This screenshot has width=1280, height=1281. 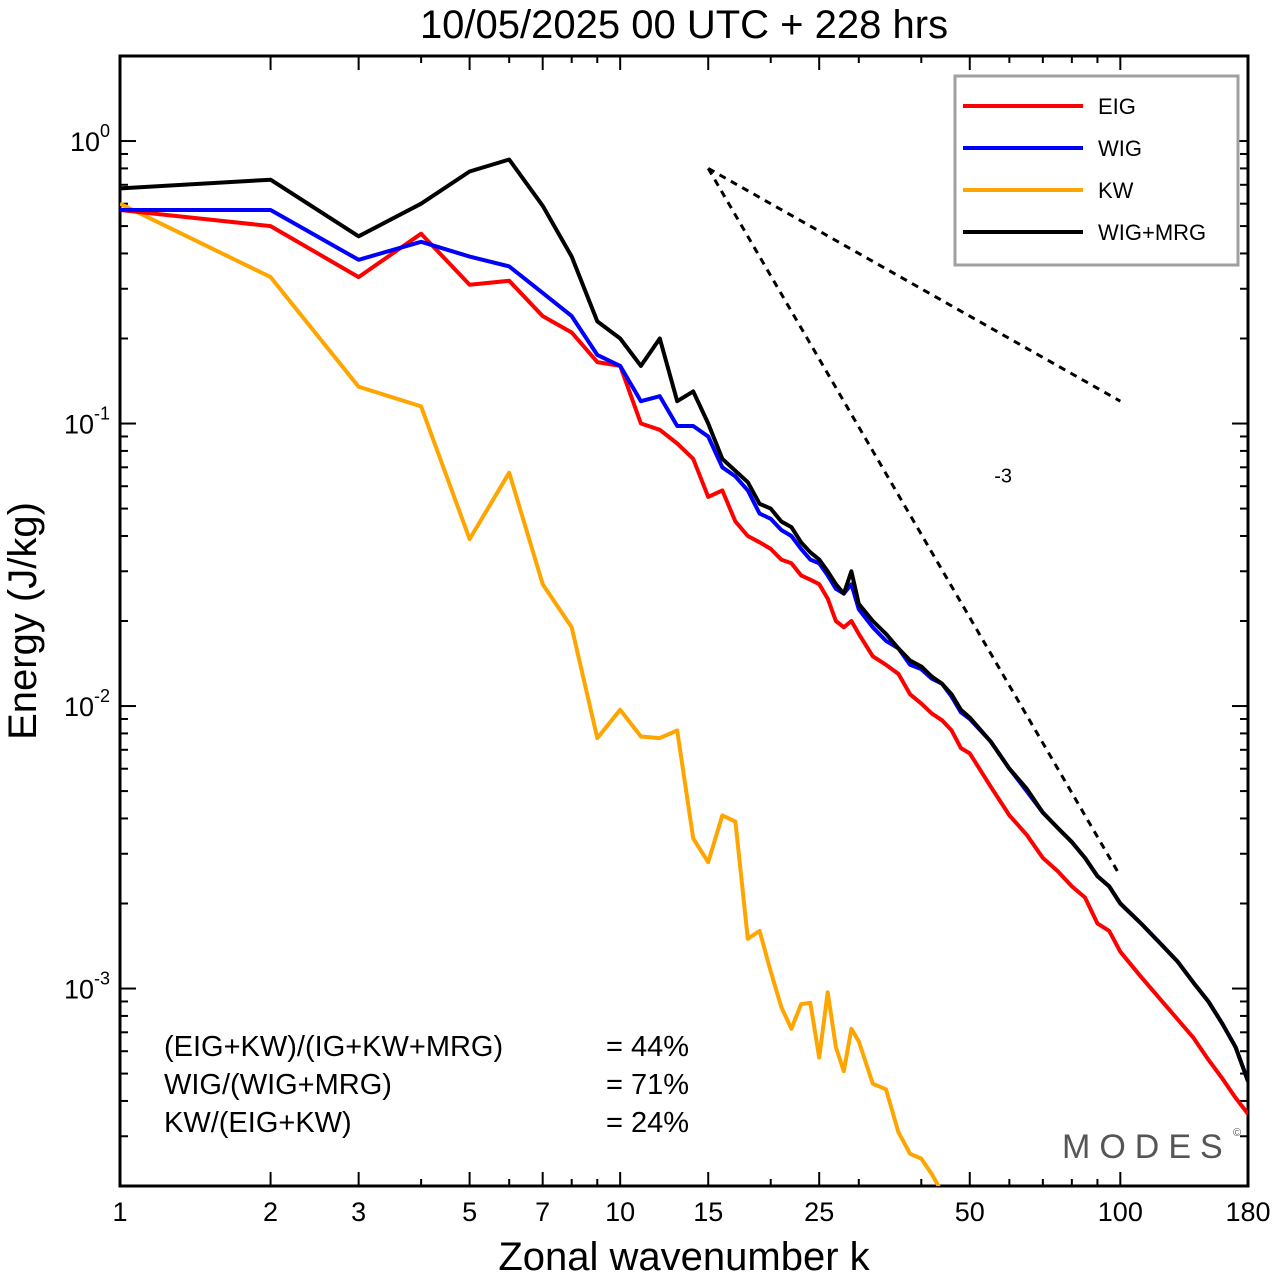 What do you see at coordinates (970, 1212) in the screenshot?
I see `x-tick-label: 50` at bounding box center [970, 1212].